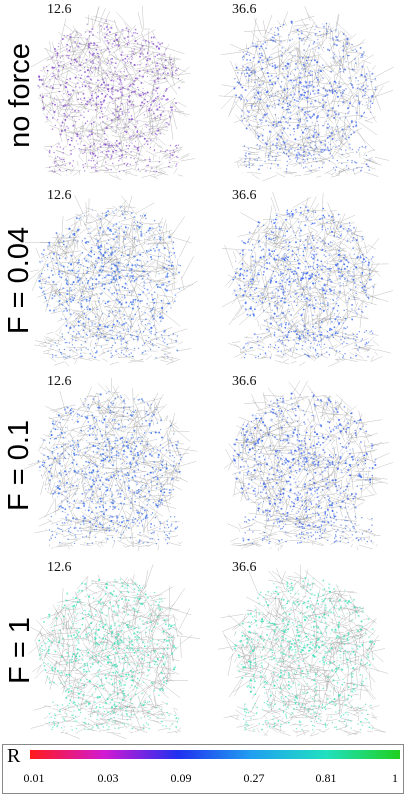  What do you see at coordinates (108, 778) in the screenshot?
I see `colorbar-tick: 0.03` at bounding box center [108, 778].